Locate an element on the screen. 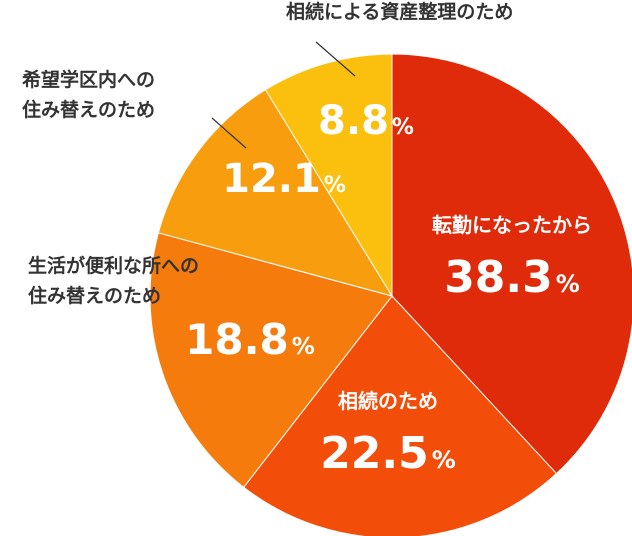 The image size is (632, 536). slice-category-label-line: 相続による資産整理のため is located at coordinates (399, 11).